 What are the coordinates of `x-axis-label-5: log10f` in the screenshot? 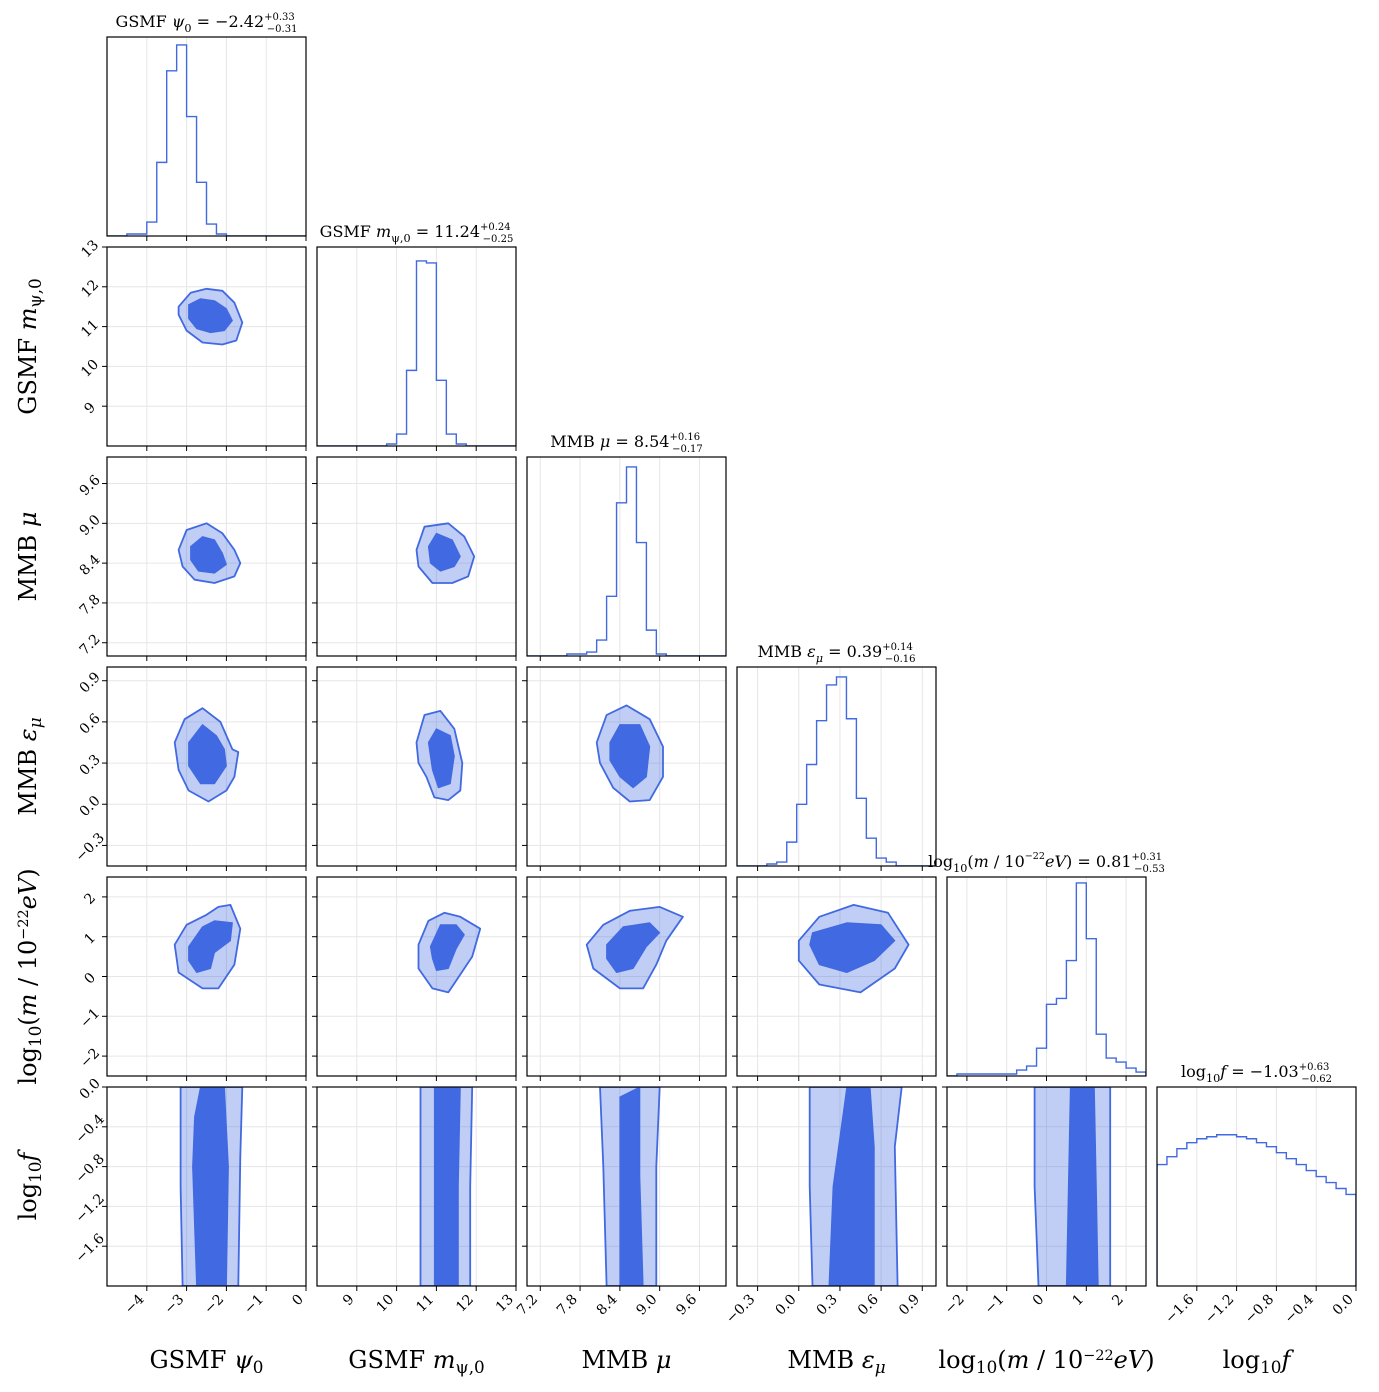 It's located at (1259, 1361).